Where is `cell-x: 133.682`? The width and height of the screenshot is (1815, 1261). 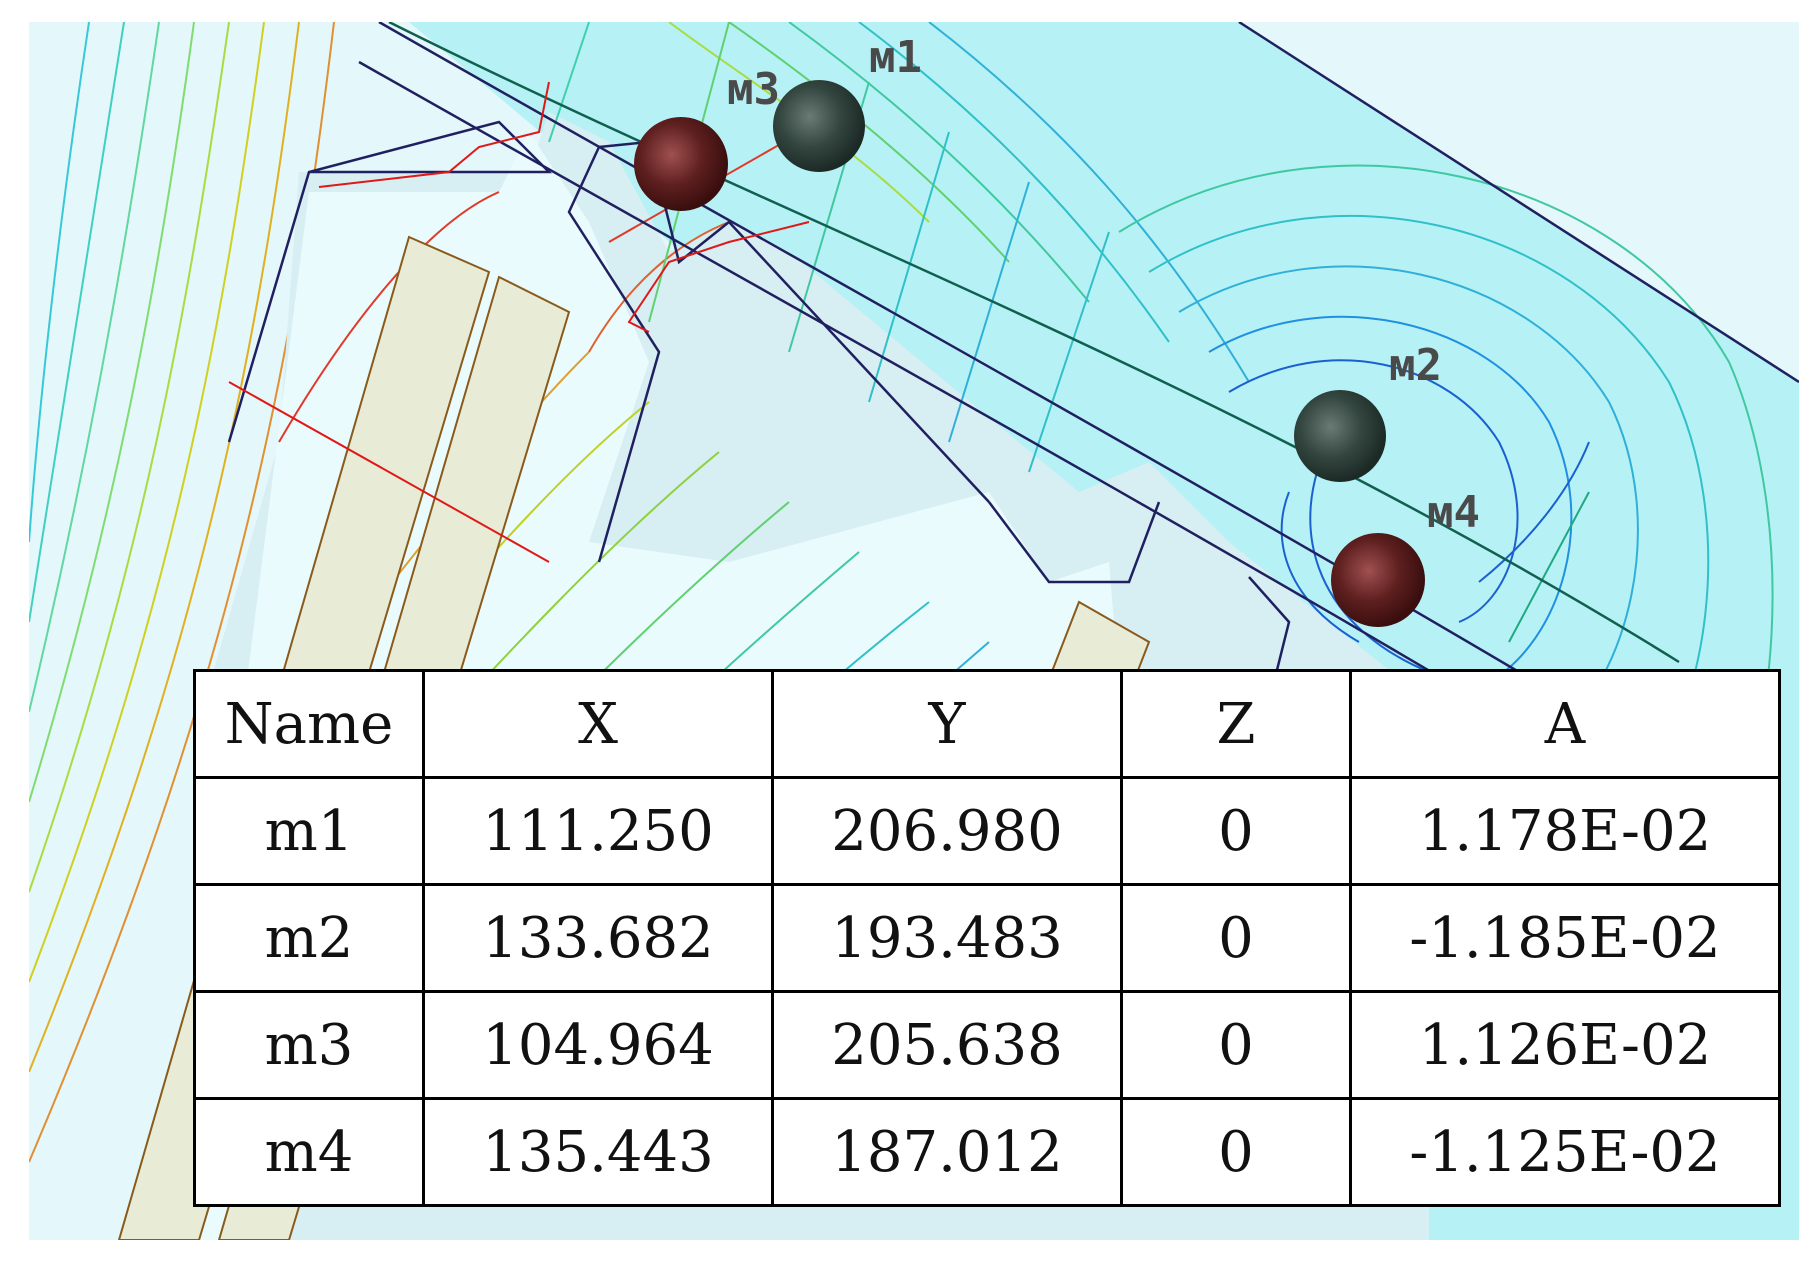
cell-x: 133.682 is located at coordinates (598, 938).